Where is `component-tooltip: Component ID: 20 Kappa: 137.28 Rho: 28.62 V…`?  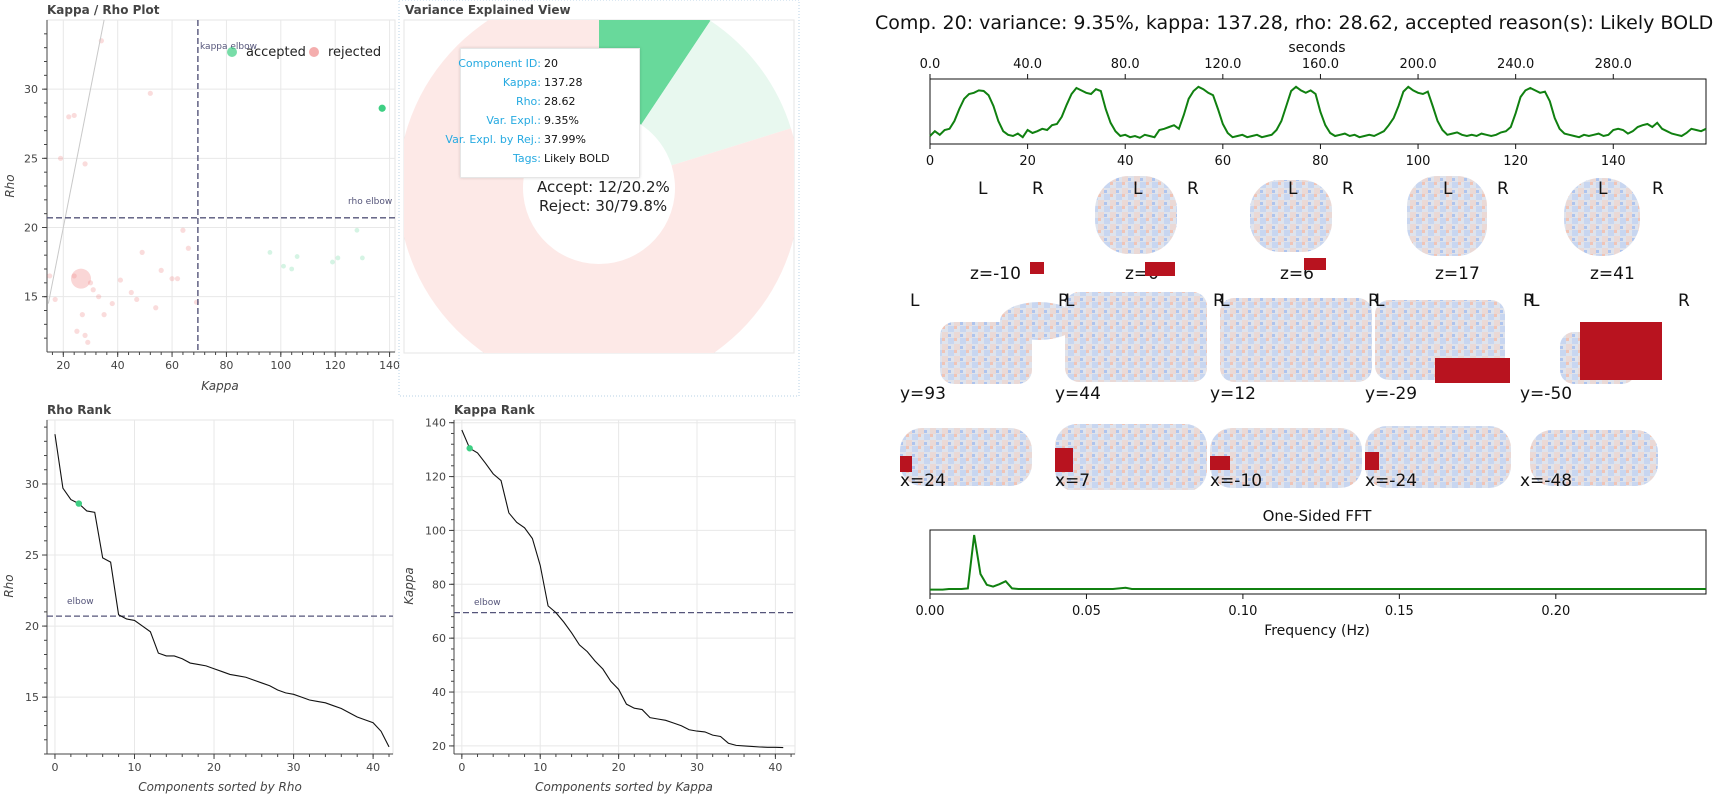
component-tooltip: Component ID: 20 Kappa: 137.28 Rho: 28.62 V… is located at coordinates (542, 113).